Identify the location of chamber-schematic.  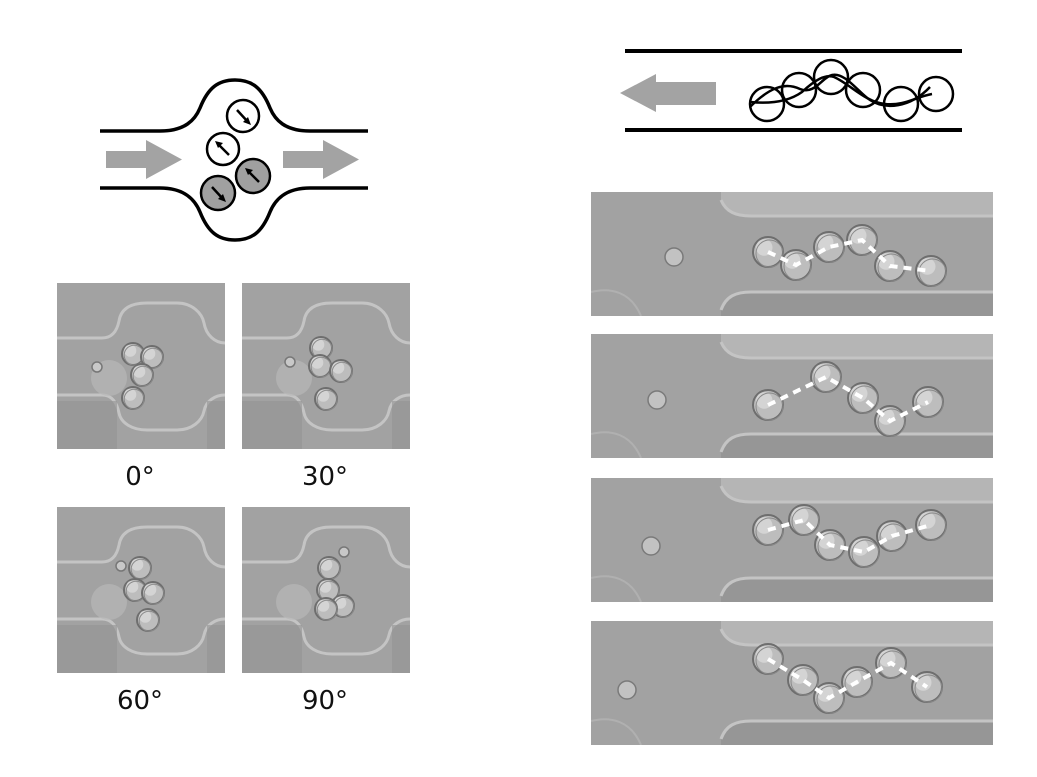
(234, 160).